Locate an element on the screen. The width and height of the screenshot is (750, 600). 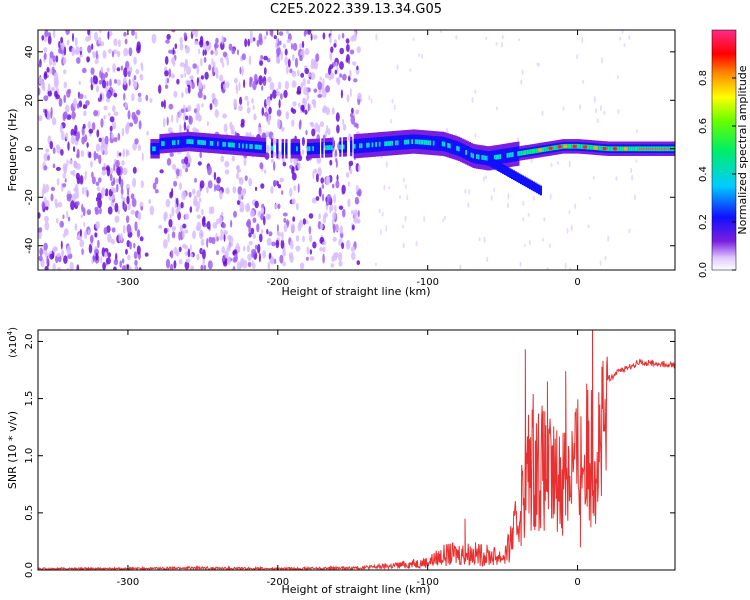
y-tick-label: 0.0 is located at coordinates (29, 570).